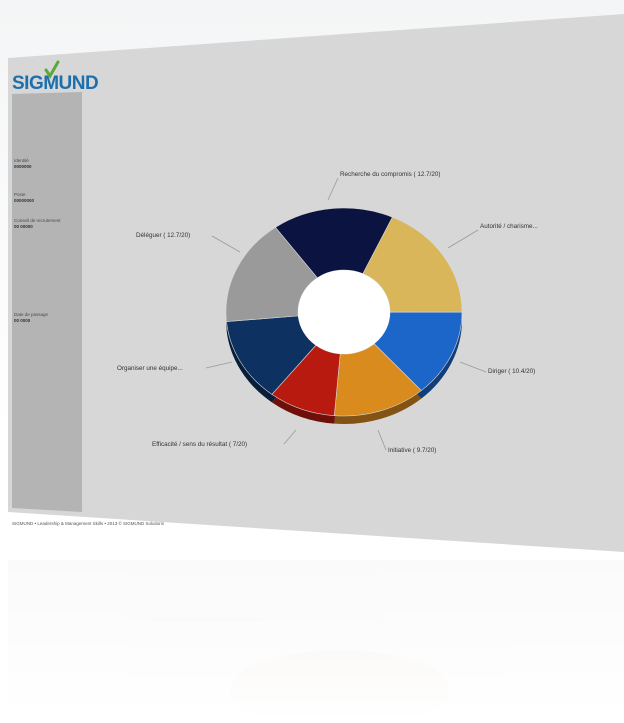 This screenshot has width=624, height=723. I want to click on slice-label-efficiency: Efficacité / sens du résultat ( 7/20), so click(199, 444).